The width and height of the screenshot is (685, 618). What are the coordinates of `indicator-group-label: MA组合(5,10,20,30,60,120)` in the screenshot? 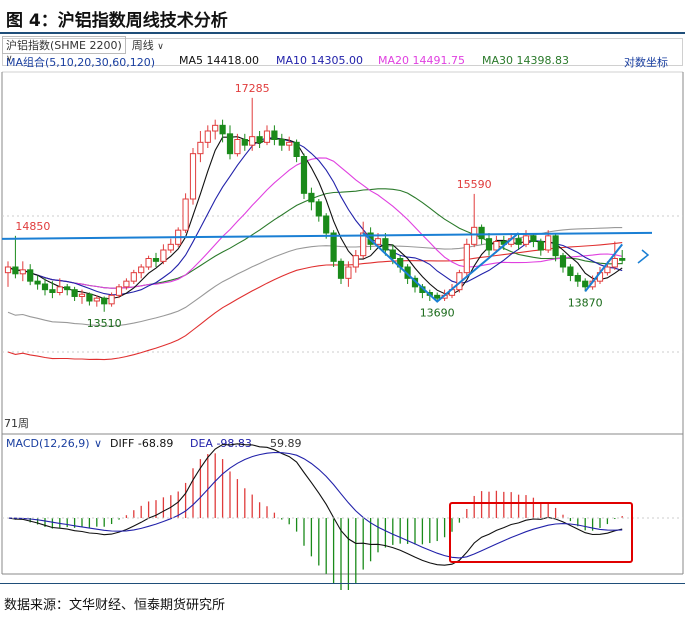 It's located at (81, 62).